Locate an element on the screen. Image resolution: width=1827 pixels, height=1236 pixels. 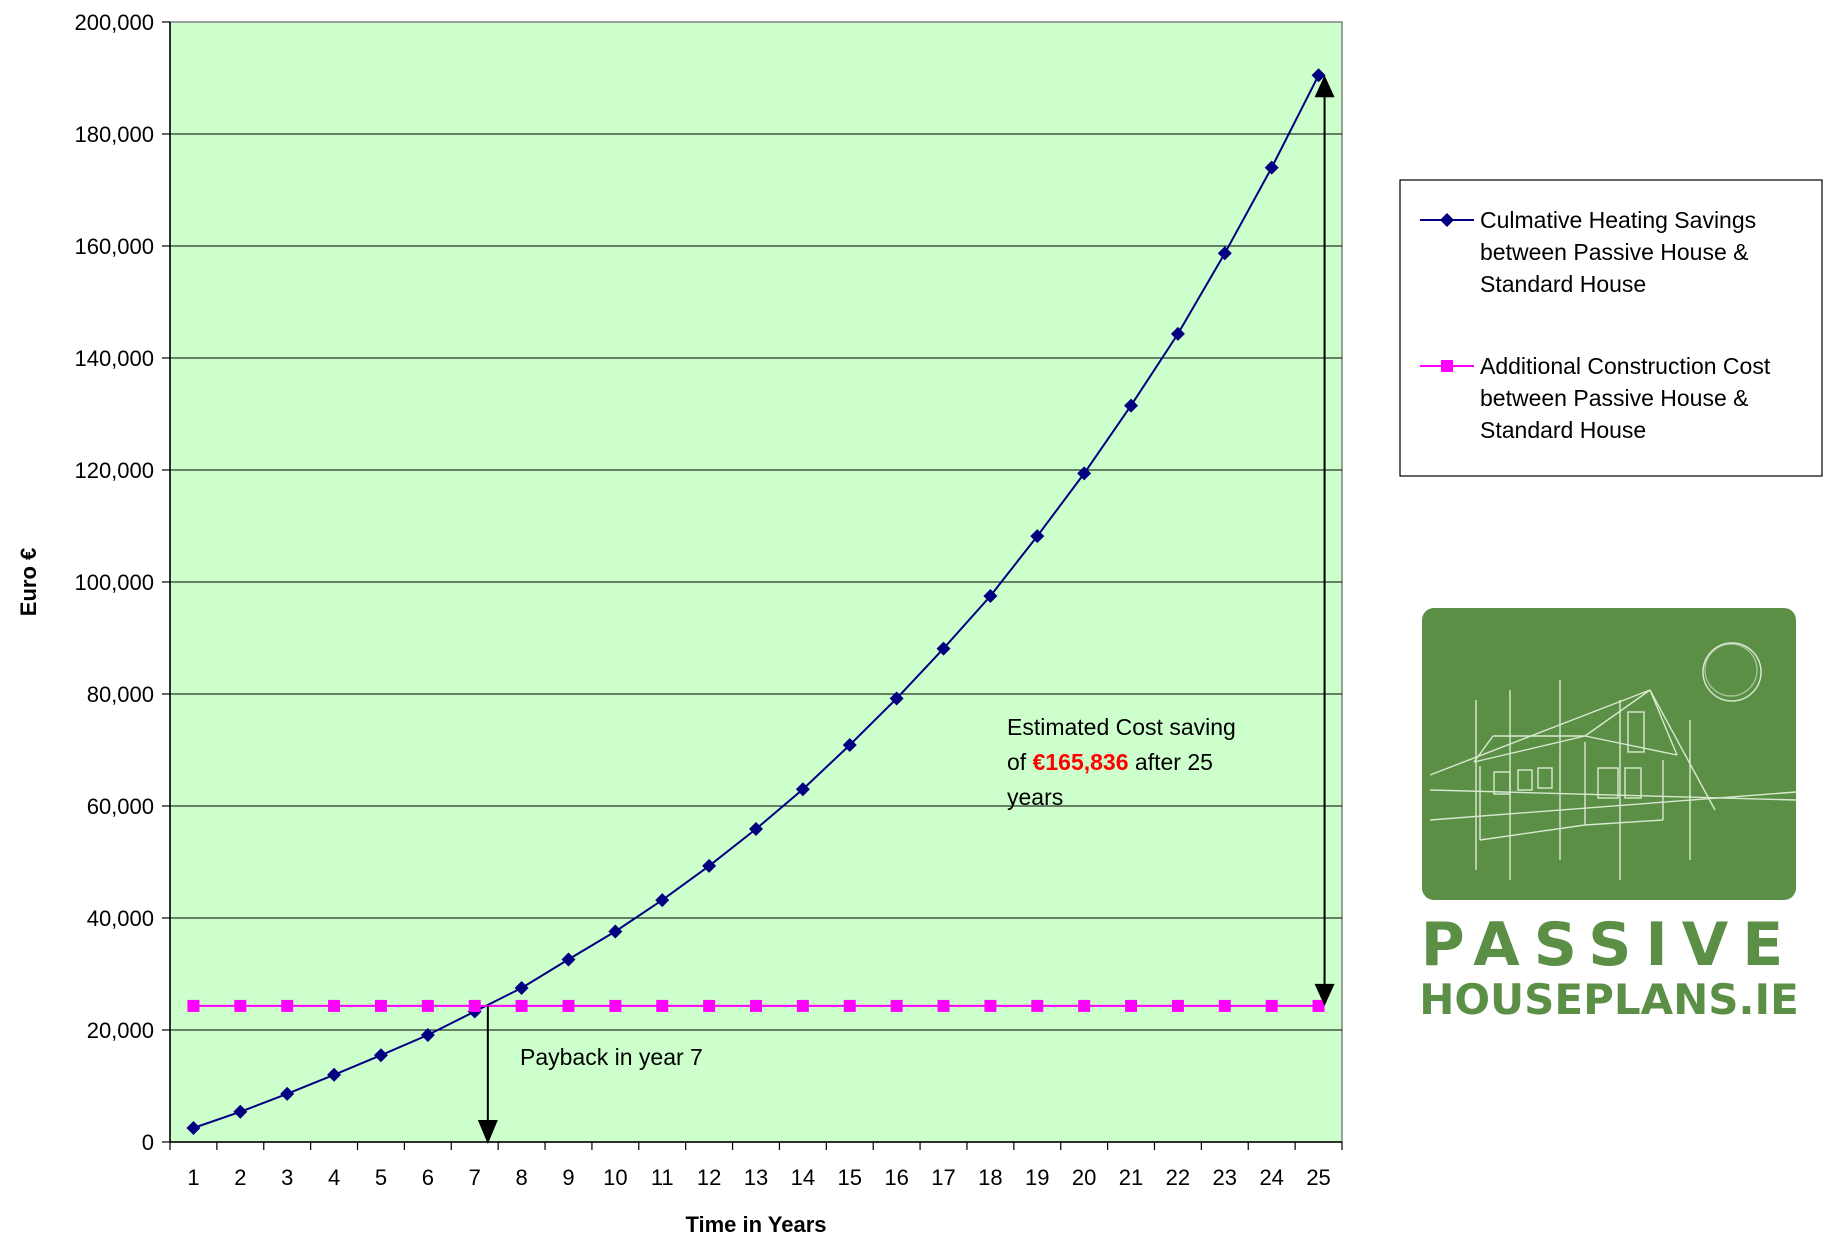
x-tick-label: 6 is located at coordinates (428, 1177).